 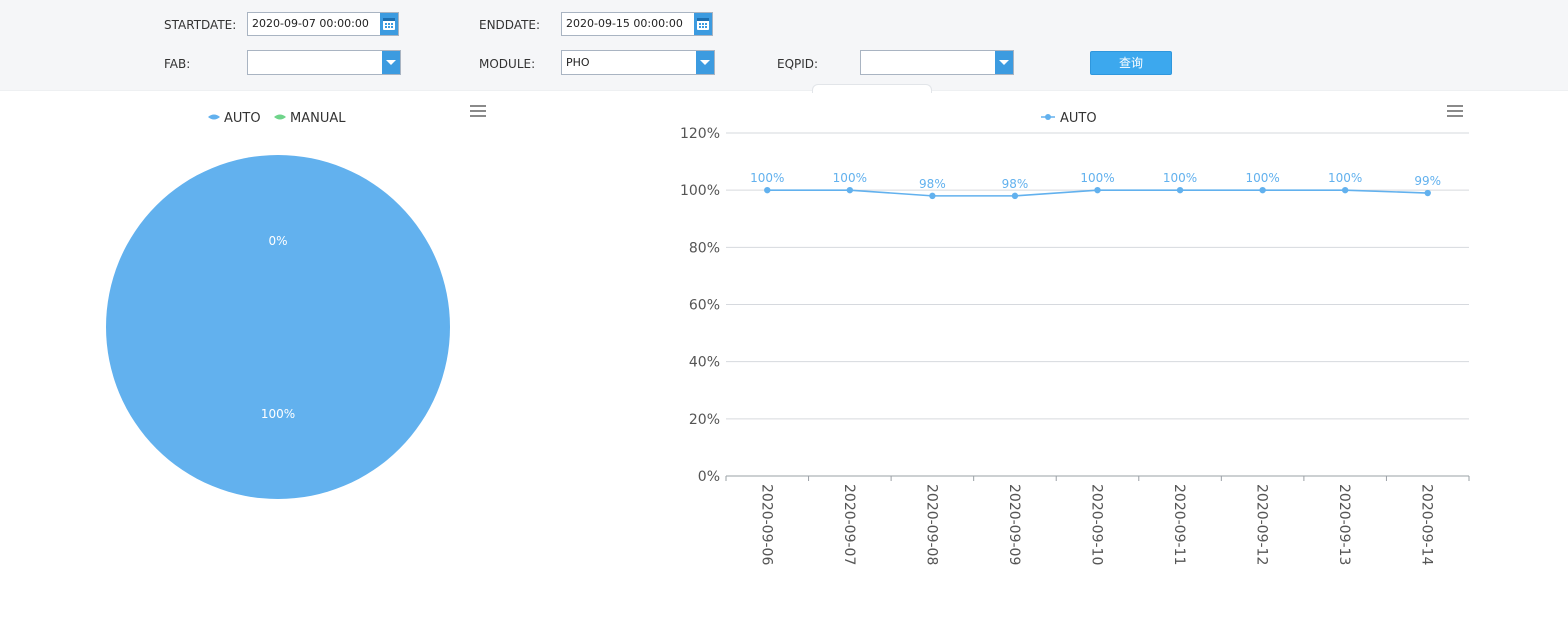 I want to click on startdate-field: 2020-09-07 00:00:00, so click(x=323, y=24).